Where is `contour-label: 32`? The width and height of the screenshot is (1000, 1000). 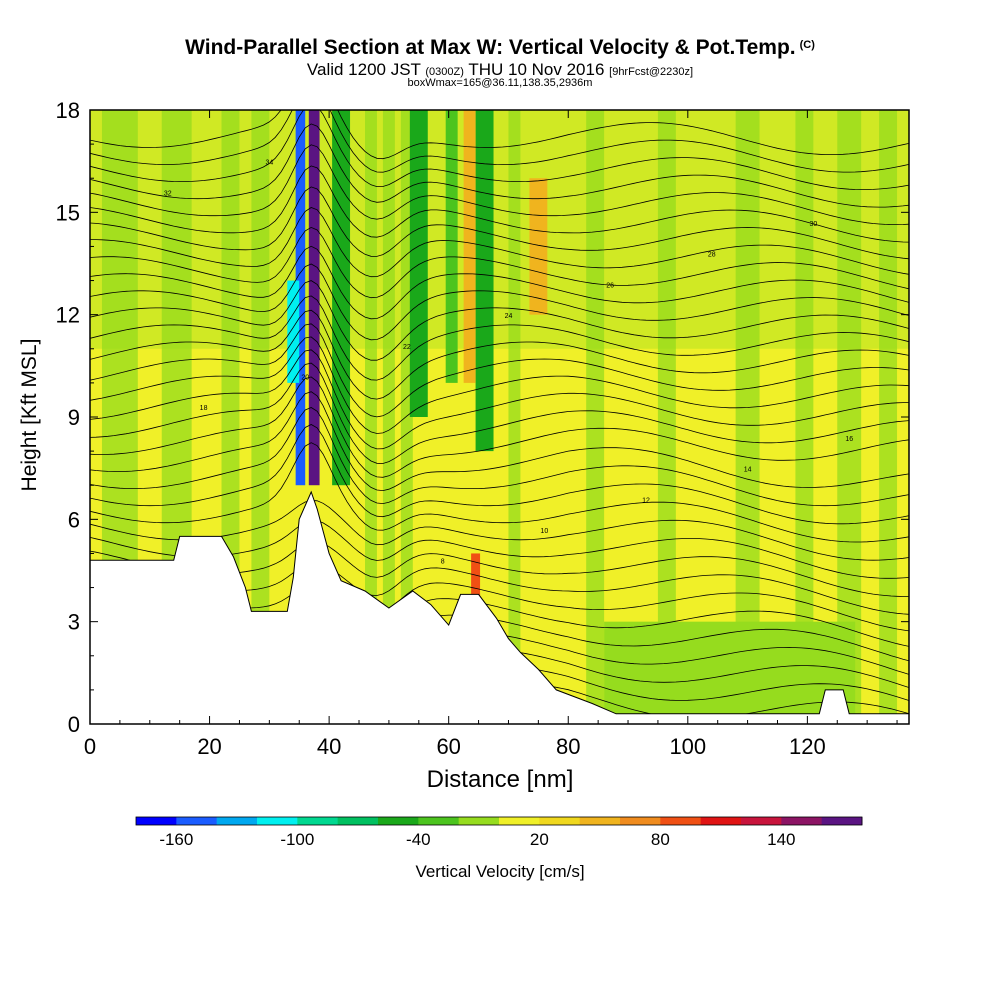 contour-label: 32 is located at coordinates (168, 193).